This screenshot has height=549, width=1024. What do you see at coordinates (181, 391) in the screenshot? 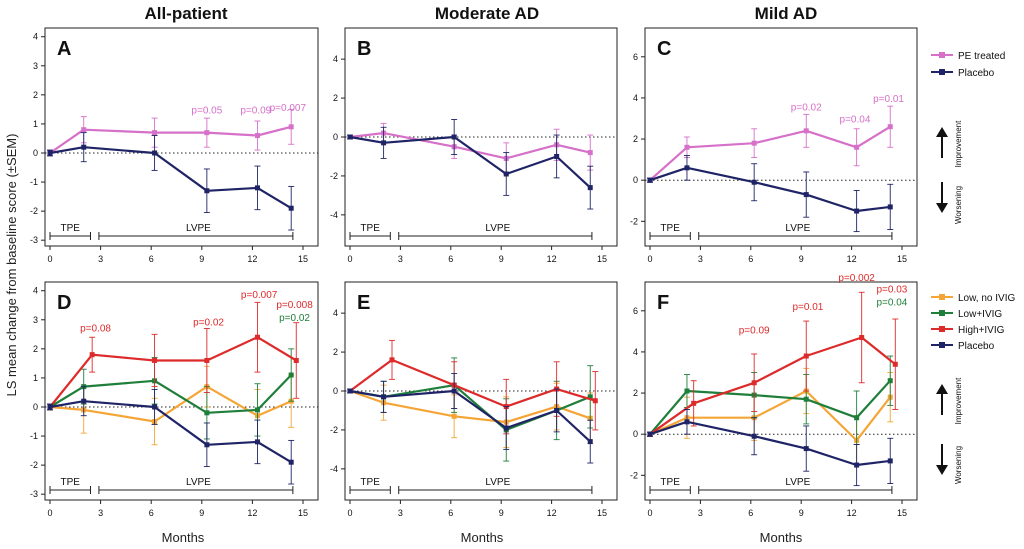
I see `panel-d-frame` at bounding box center [181, 391].